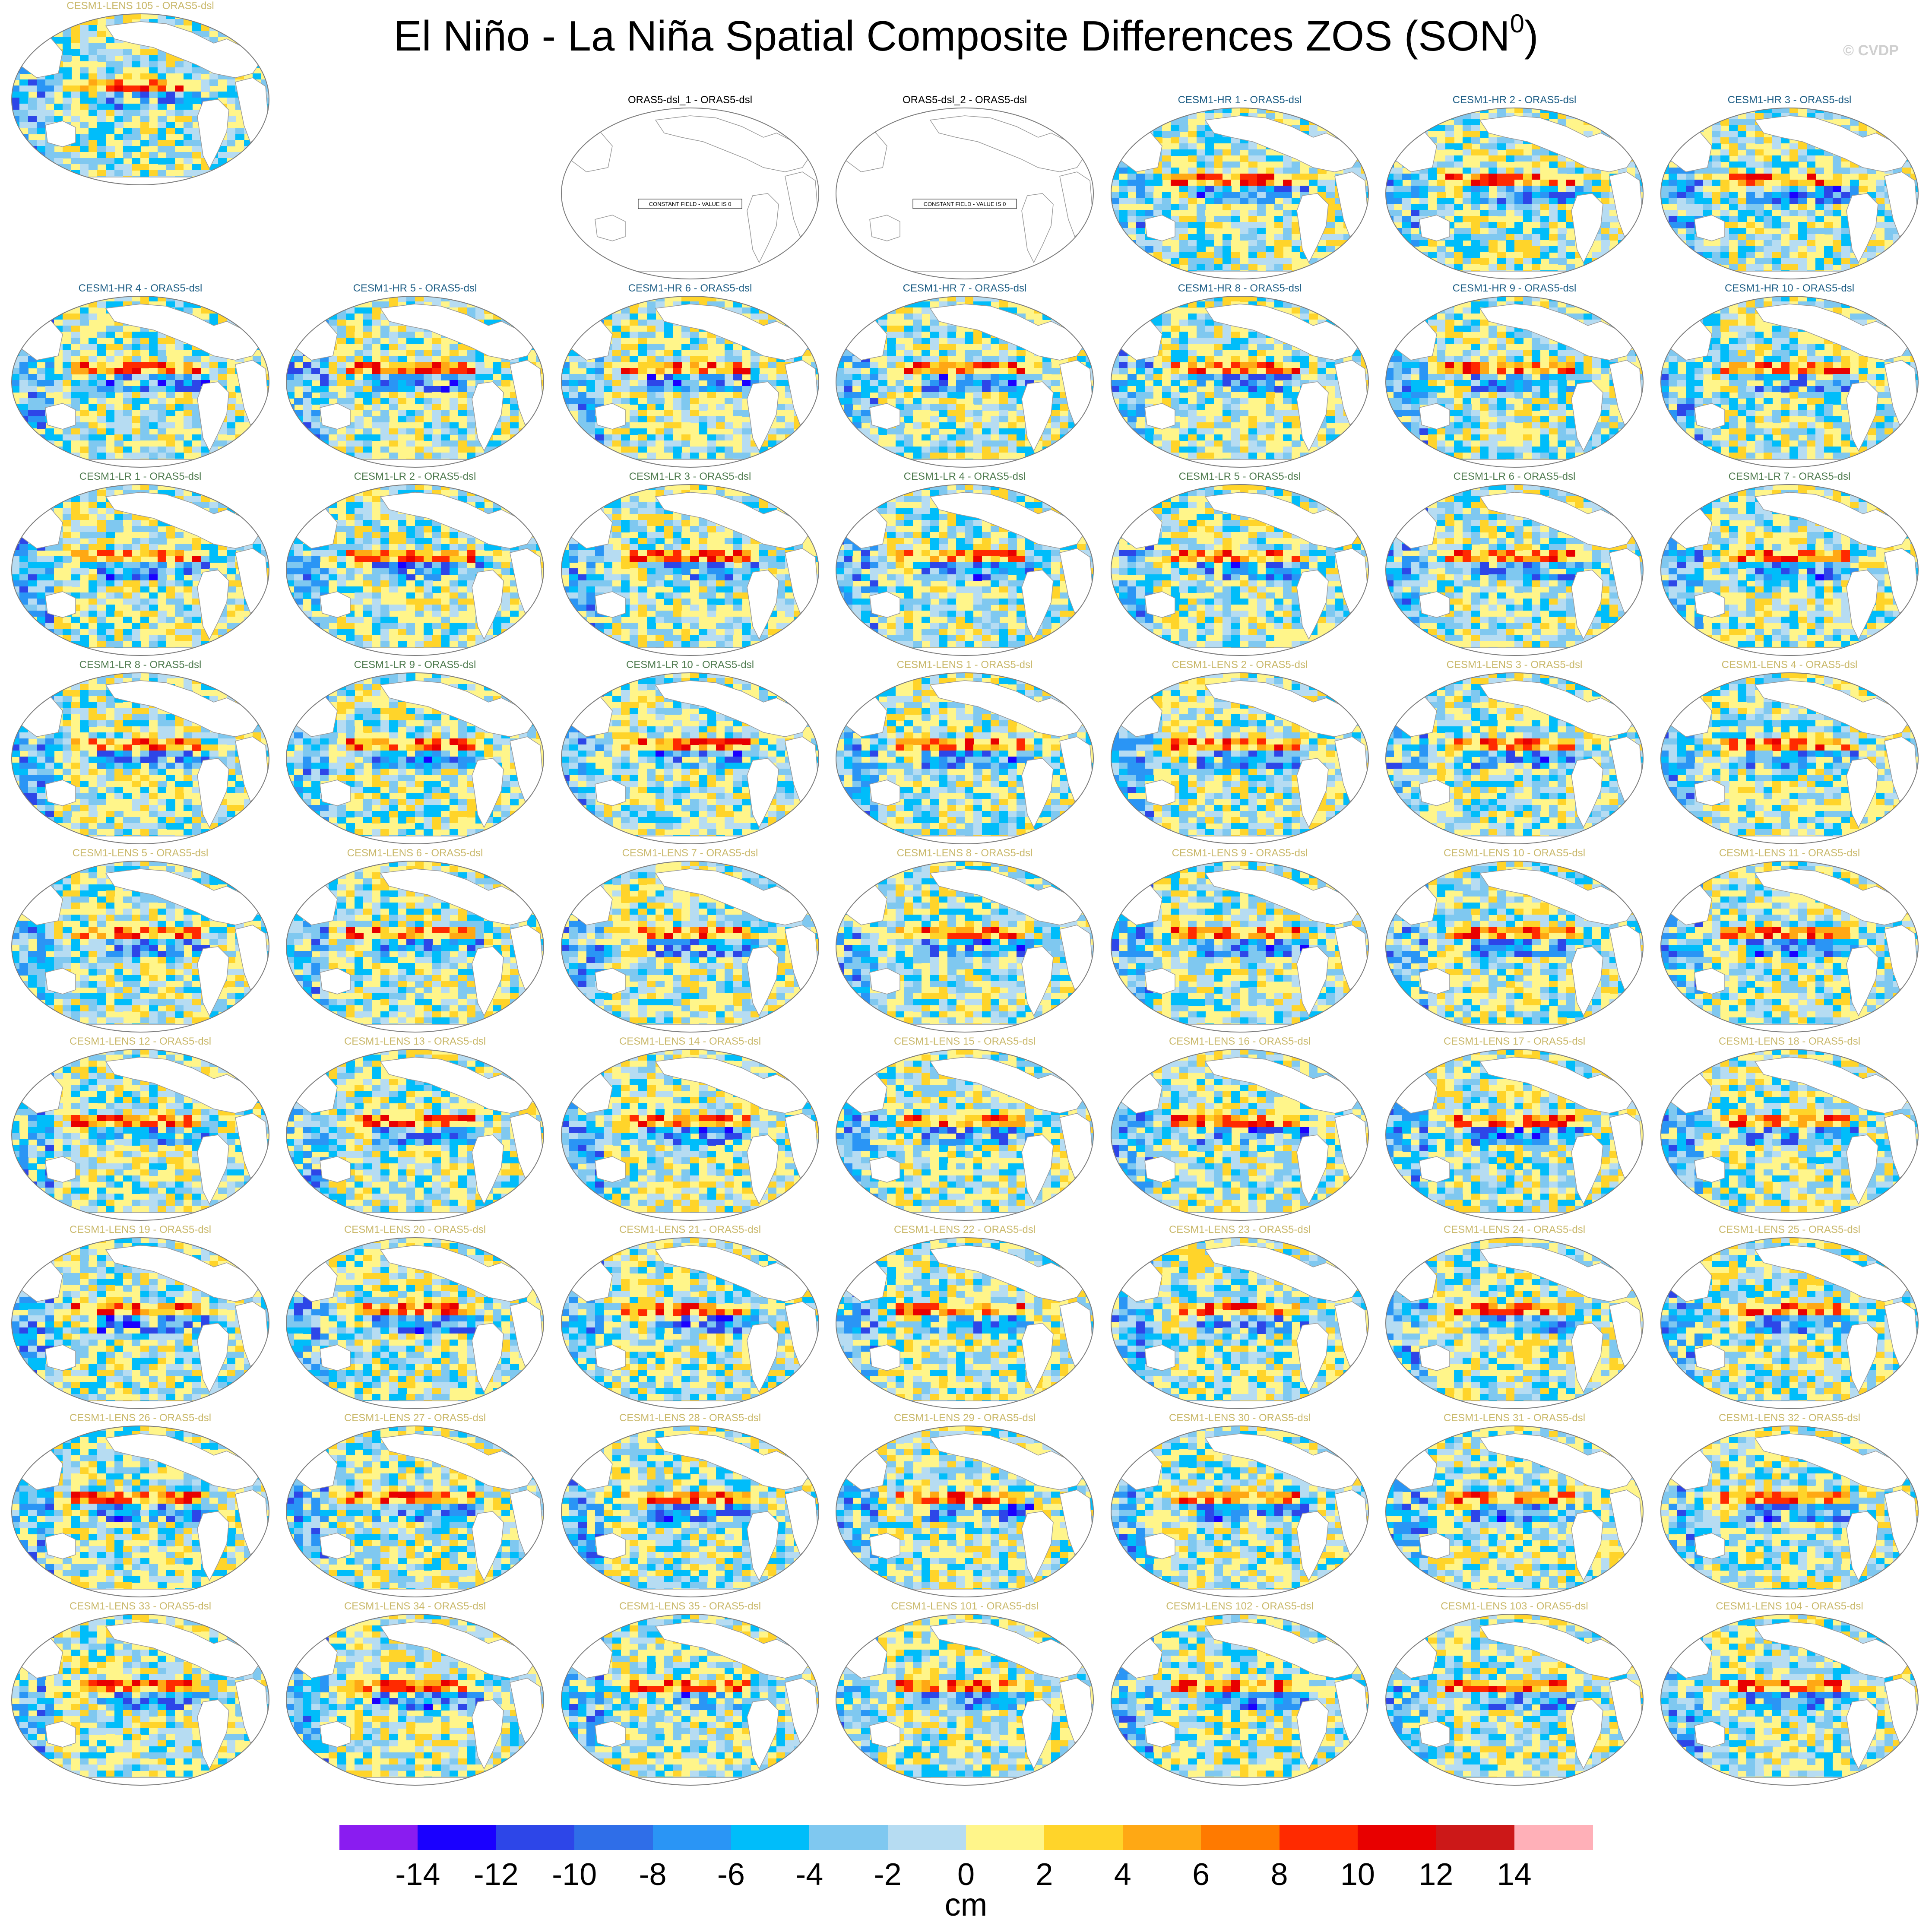 This screenshot has width=1932, height=1926. Describe the element at coordinates (1240, 288) in the screenshot. I see `panel-title: CESM1-HR 8 - ORAS5-dsl` at that location.